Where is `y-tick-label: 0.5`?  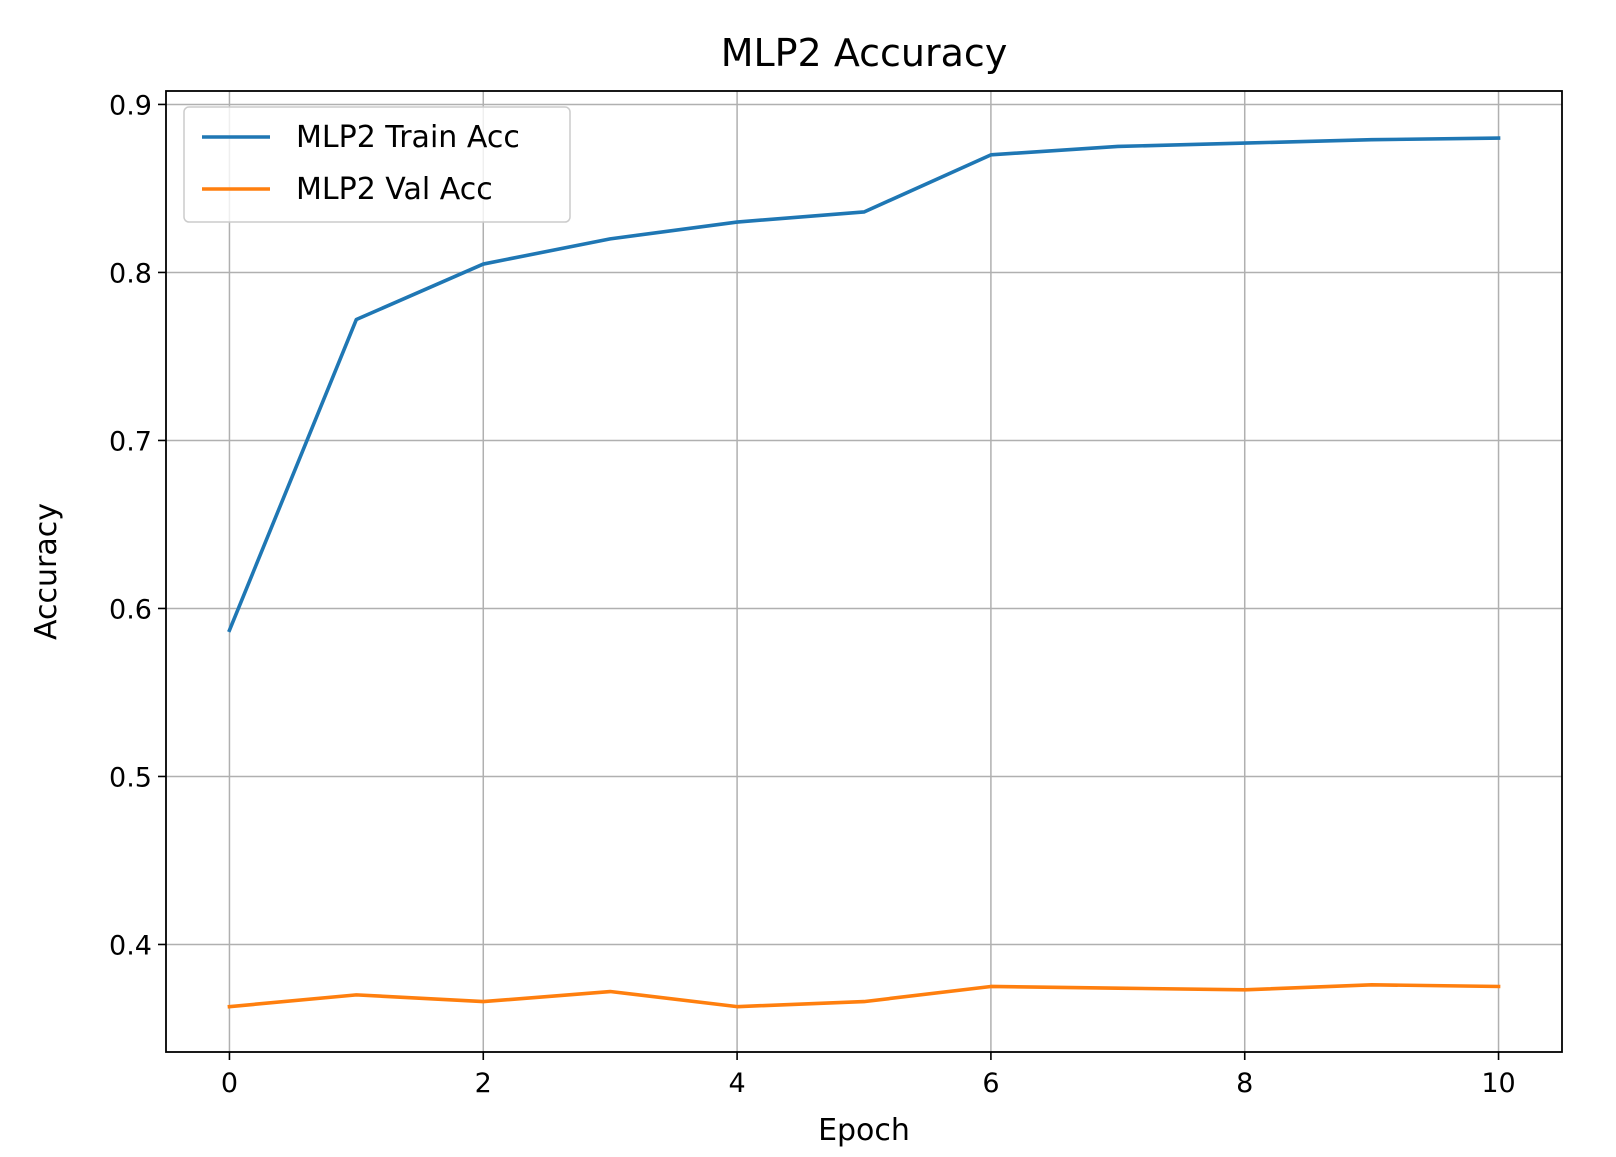
y-tick-label: 0.5 is located at coordinates (130, 777).